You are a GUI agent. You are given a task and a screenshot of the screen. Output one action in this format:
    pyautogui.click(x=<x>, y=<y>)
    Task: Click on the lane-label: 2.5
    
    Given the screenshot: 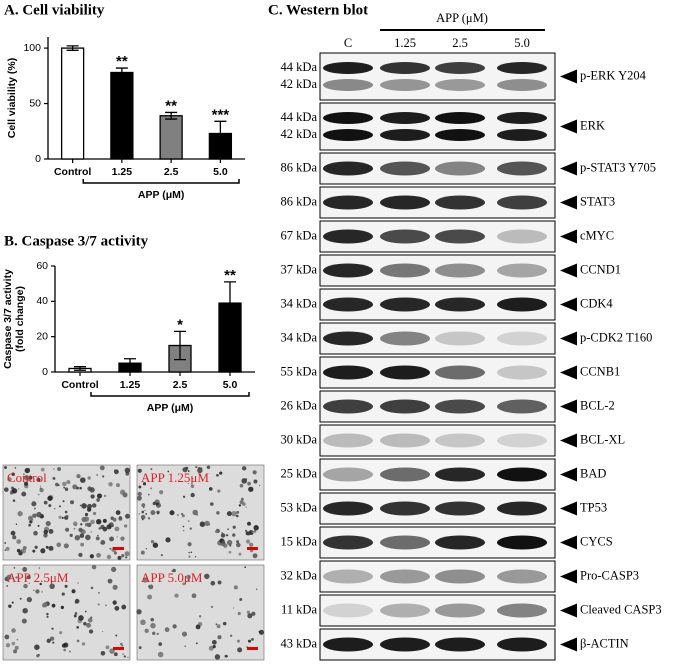 What is the action you would take?
    pyautogui.click(x=460, y=43)
    